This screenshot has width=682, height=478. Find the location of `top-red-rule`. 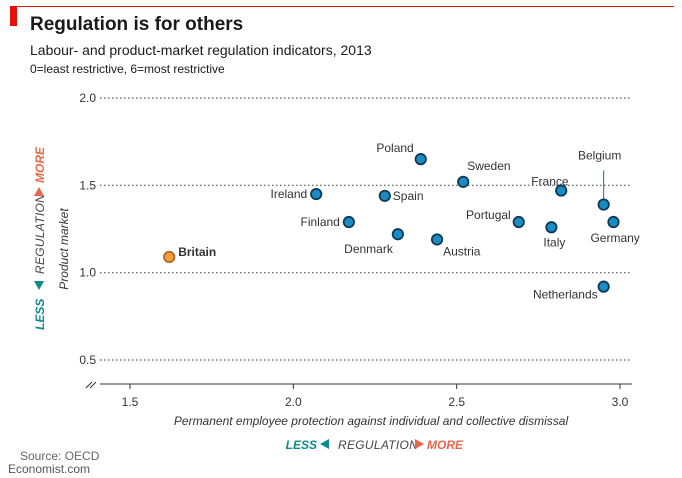

top-red-rule is located at coordinates (342, 6).